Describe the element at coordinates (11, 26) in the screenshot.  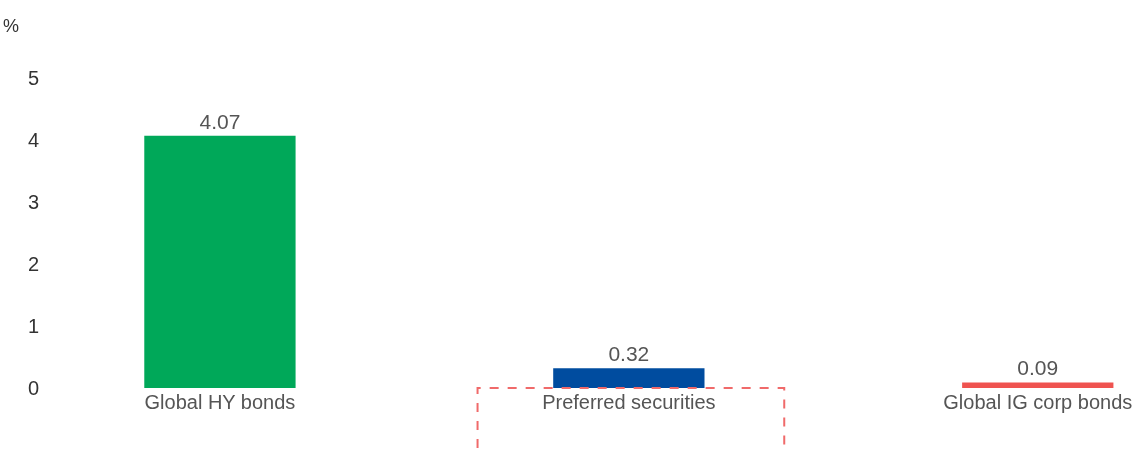
I see `y-axis-title: %` at that location.